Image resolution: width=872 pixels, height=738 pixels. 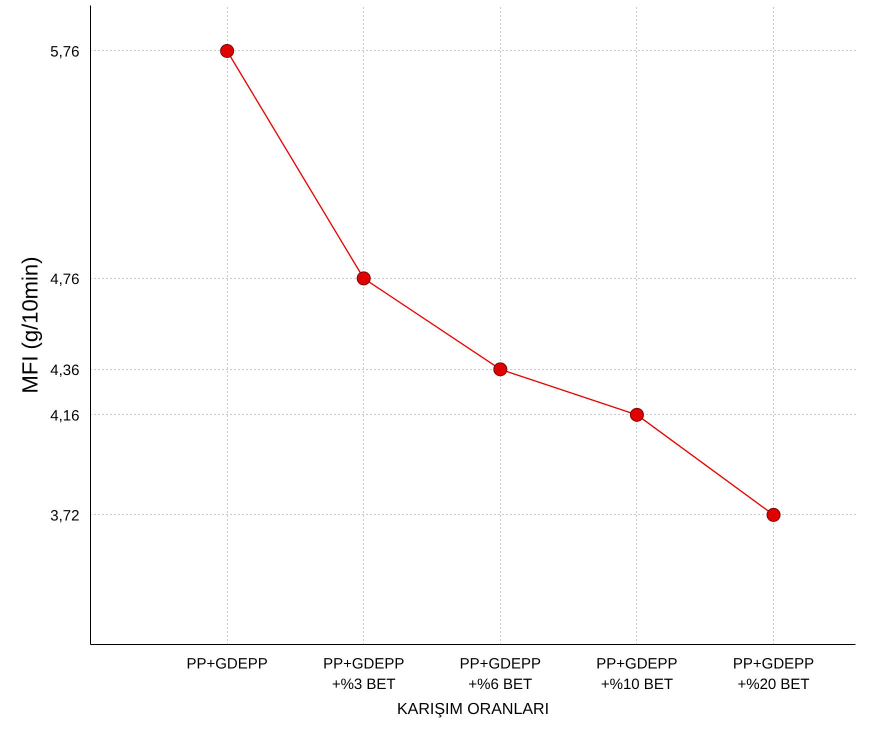 I want to click on y-tick-label: 3,72, so click(x=65, y=515).